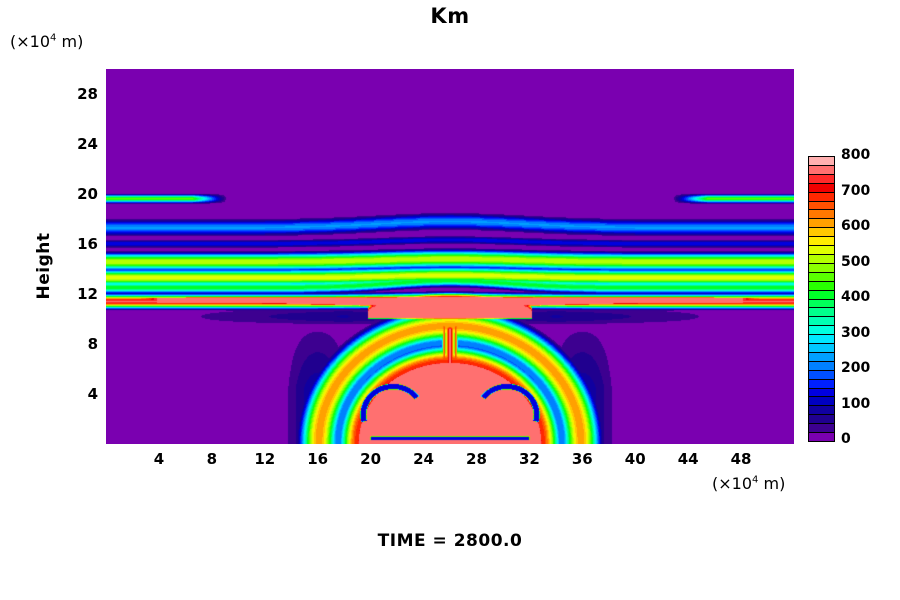 The width and height of the screenshot is (900, 600). Describe the element at coordinates (688, 459) in the screenshot. I see `x-tick-label: 44` at that location.